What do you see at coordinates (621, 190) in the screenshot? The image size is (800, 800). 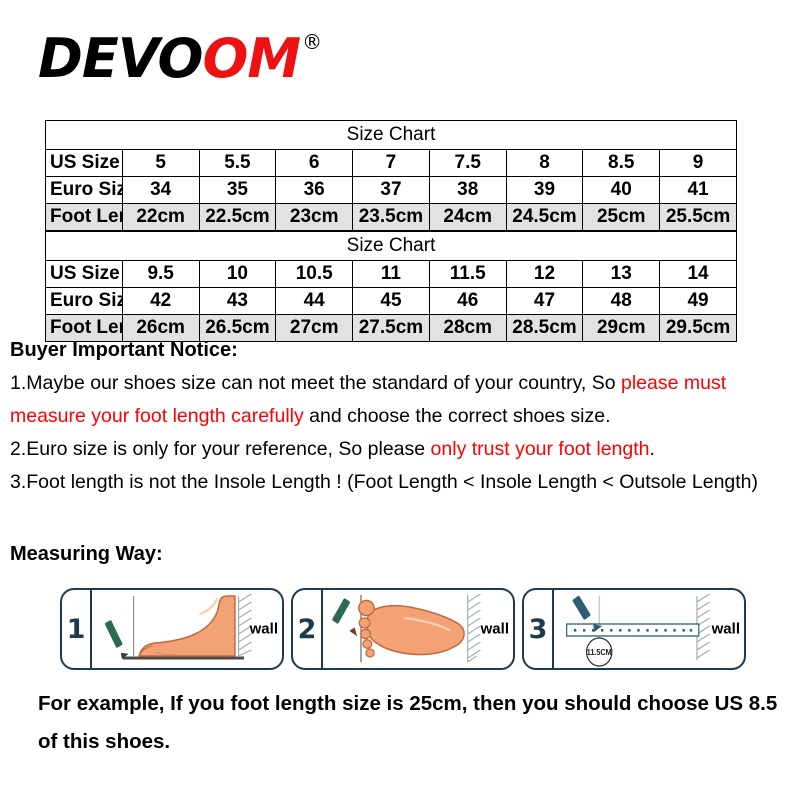 I see `cell-euro-size: 40` at bounding box center [621, 190].